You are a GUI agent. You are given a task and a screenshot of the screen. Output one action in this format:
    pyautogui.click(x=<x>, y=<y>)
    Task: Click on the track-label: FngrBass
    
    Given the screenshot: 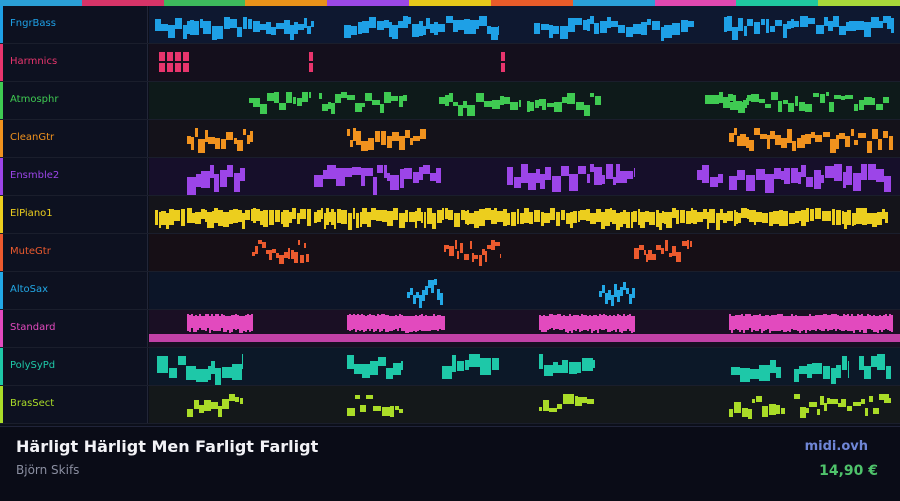 What is the action you would take?
    pyautogui.click(x=74, y=24)
    